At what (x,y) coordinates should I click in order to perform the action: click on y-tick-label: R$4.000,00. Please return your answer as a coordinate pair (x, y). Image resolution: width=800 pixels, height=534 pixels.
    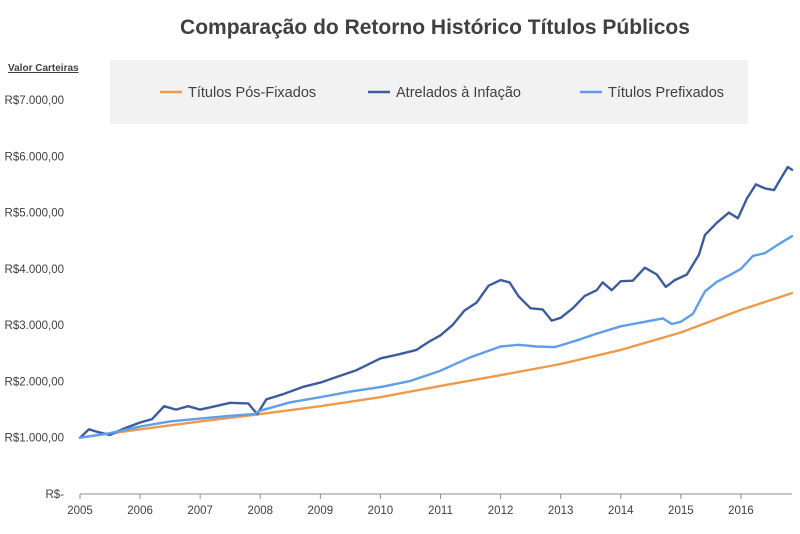
    Looking at the image, I should click on (34, 270).